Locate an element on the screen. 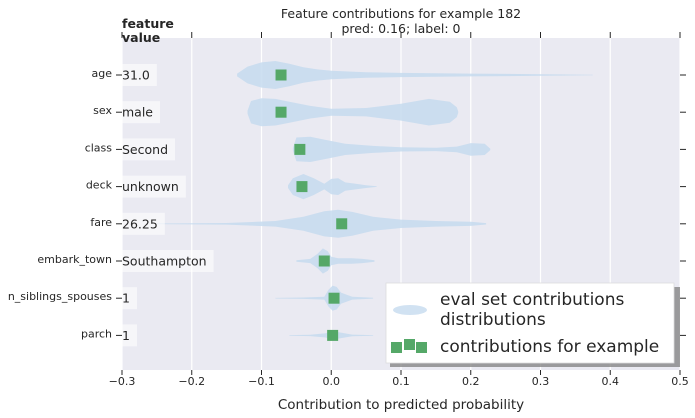 This screenshot has width=695, height=418. svg-text: Second is located at coordinates (145, 149).